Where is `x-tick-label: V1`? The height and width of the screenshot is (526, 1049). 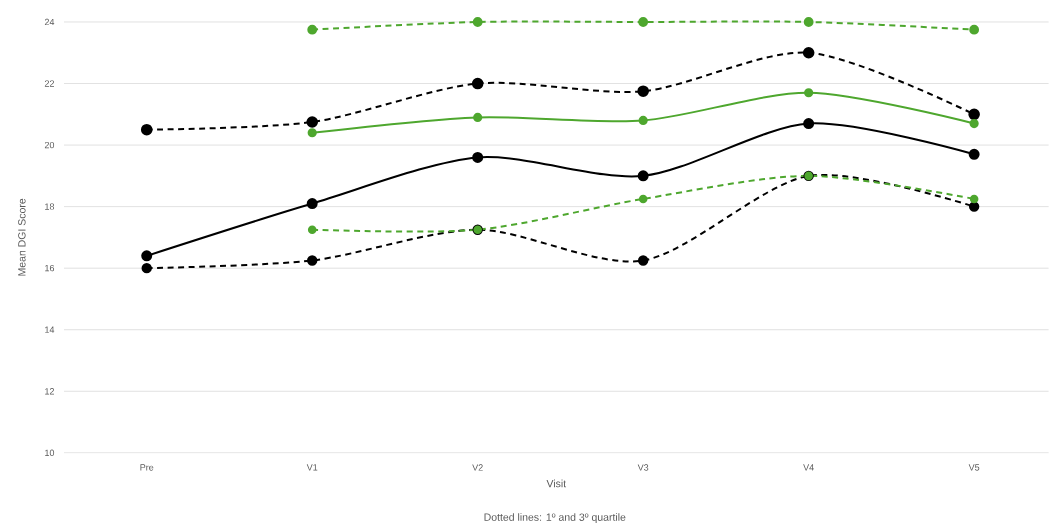 x-tick-label: V1 is located at coordinates (312, 467).